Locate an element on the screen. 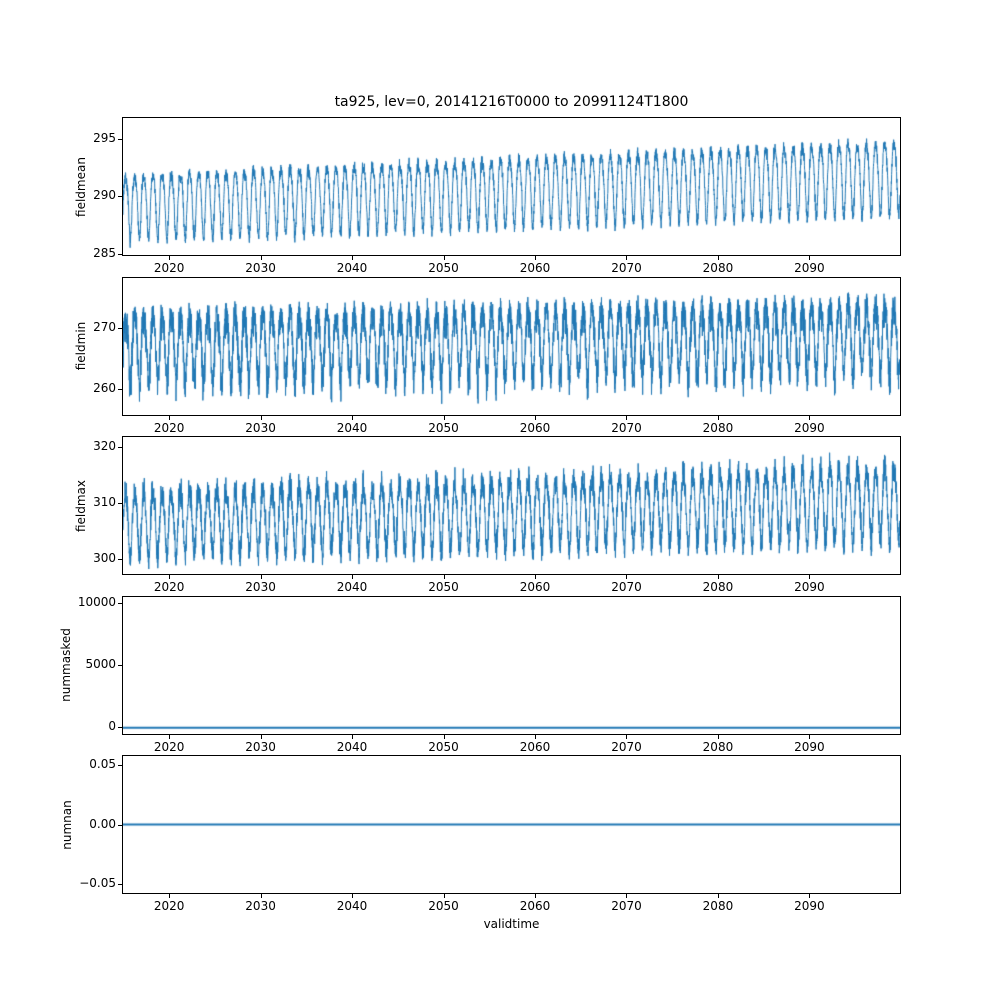  y-tick-label: 290 is located at coordinates (104, 195).